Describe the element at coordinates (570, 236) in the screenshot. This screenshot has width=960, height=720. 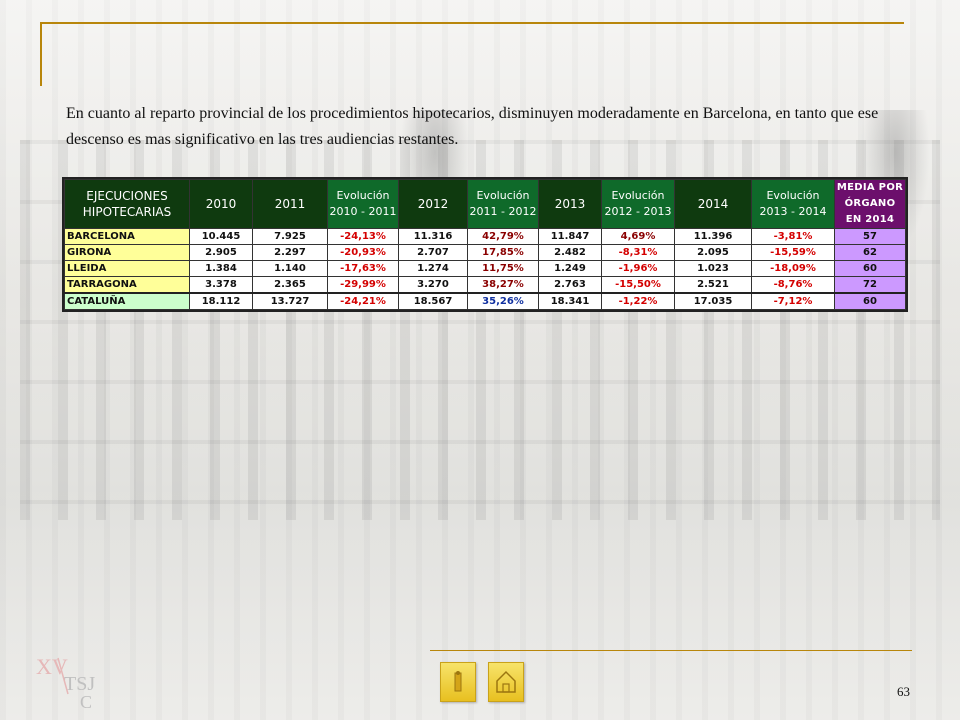
I see `value-2013: 11.847` at that location.